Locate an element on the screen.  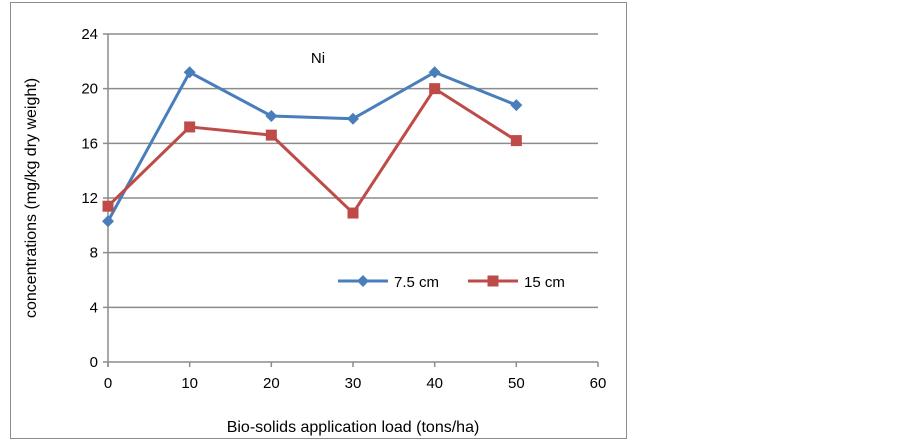
y-tick-label: 16 is located at coordinates (89, 143).